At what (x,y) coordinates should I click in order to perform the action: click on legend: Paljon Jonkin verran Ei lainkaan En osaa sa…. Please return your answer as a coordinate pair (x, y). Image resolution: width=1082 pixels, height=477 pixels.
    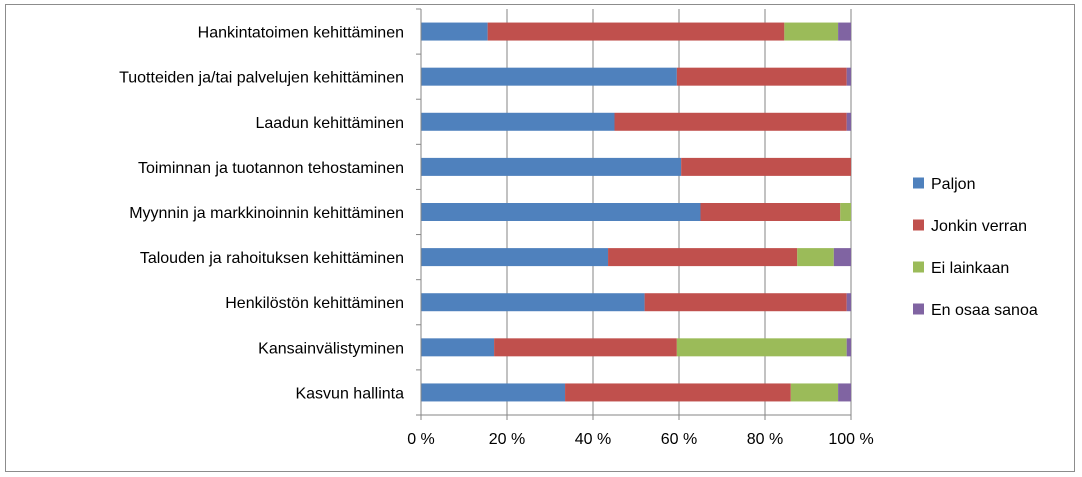
    Looking at the image, I should click on (975, 247).